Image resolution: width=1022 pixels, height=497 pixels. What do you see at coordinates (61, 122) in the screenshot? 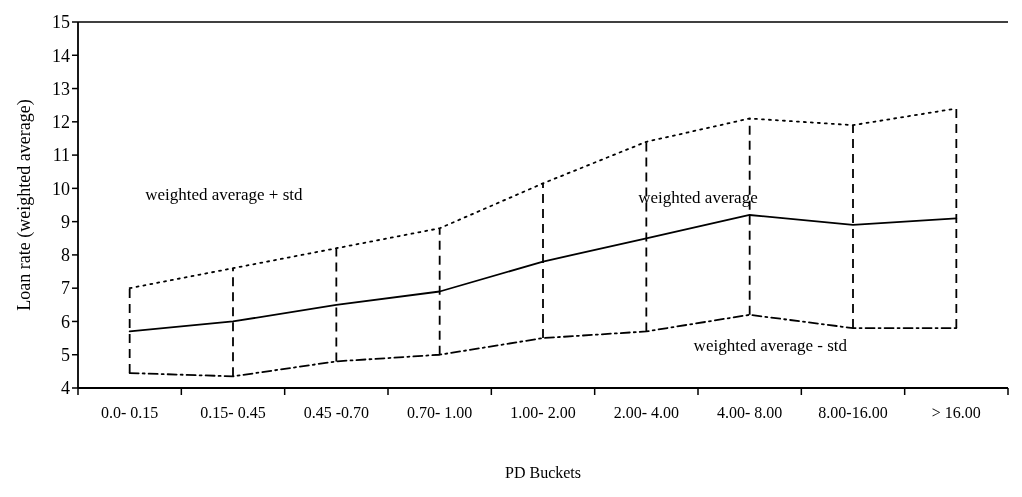
I see `y-tick-label: 12` at bounding box center [61, 122].